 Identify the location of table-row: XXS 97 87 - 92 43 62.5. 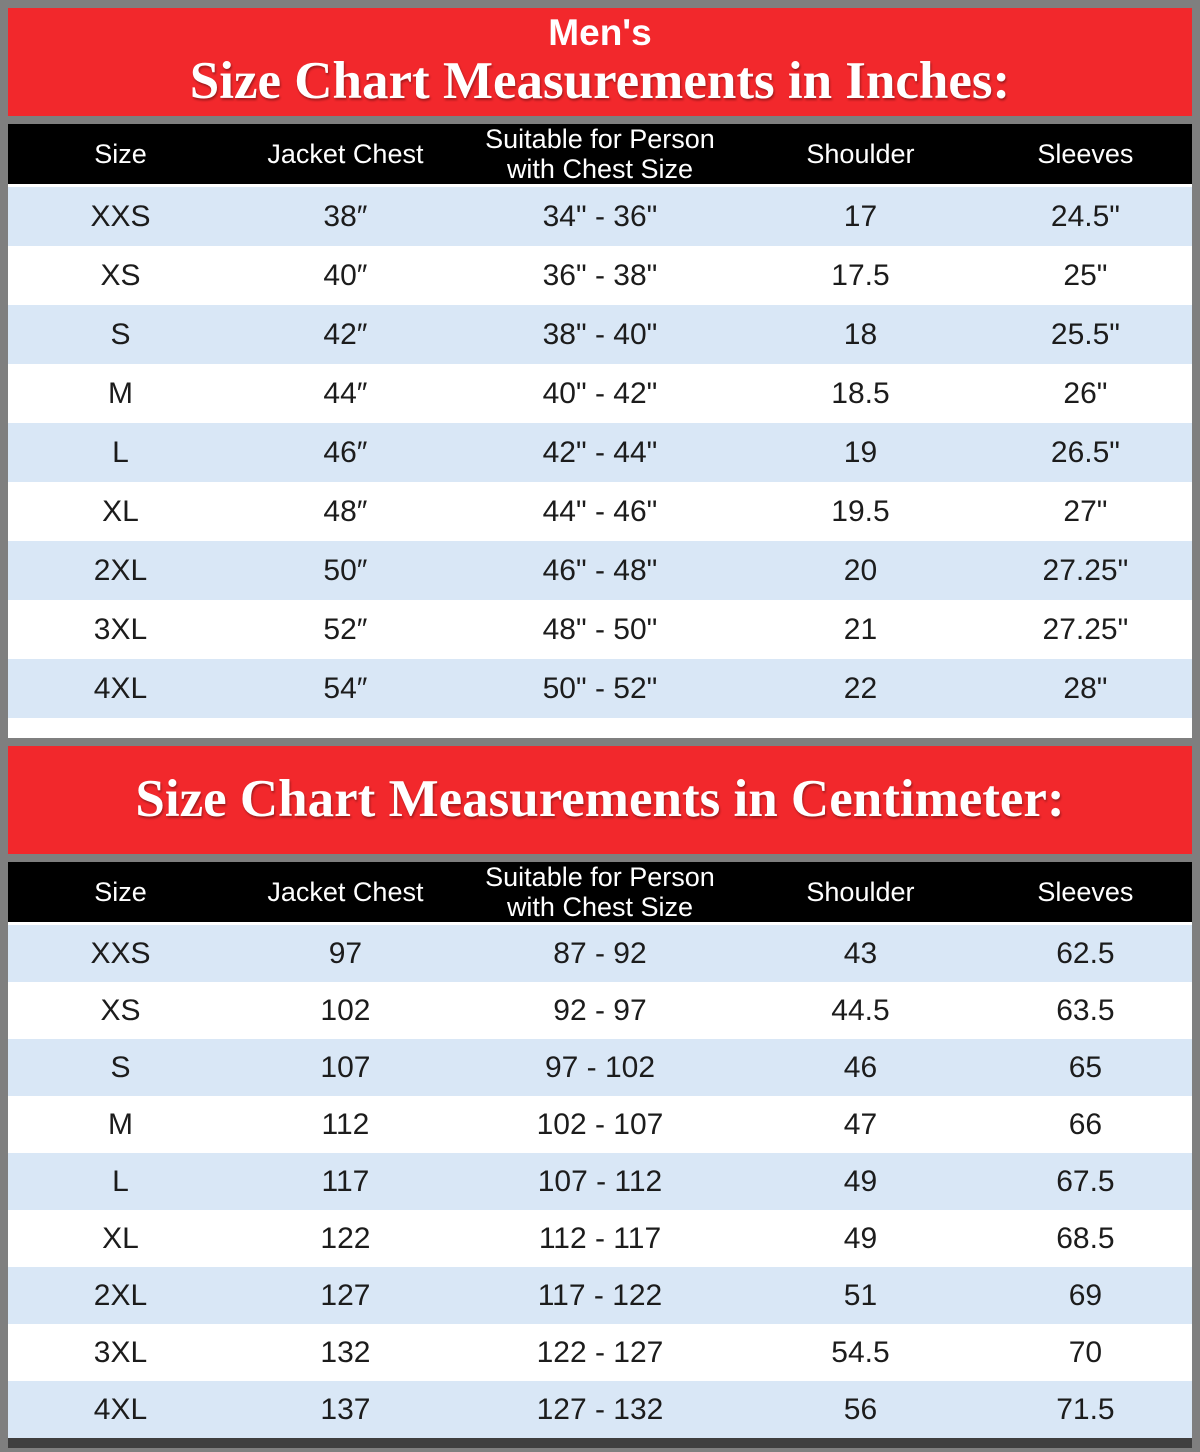
(600, 953).